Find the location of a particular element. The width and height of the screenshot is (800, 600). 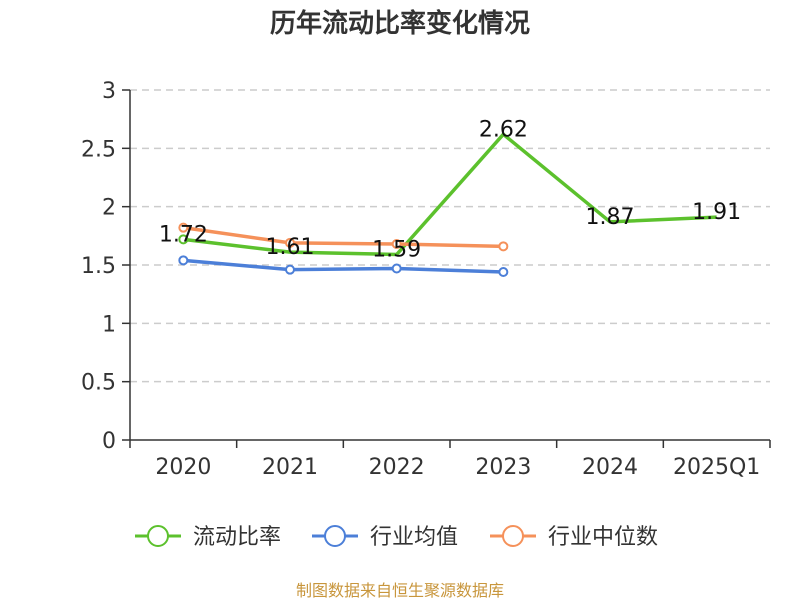

x-tick-label: 2020 is located at coordinates (183, 467).